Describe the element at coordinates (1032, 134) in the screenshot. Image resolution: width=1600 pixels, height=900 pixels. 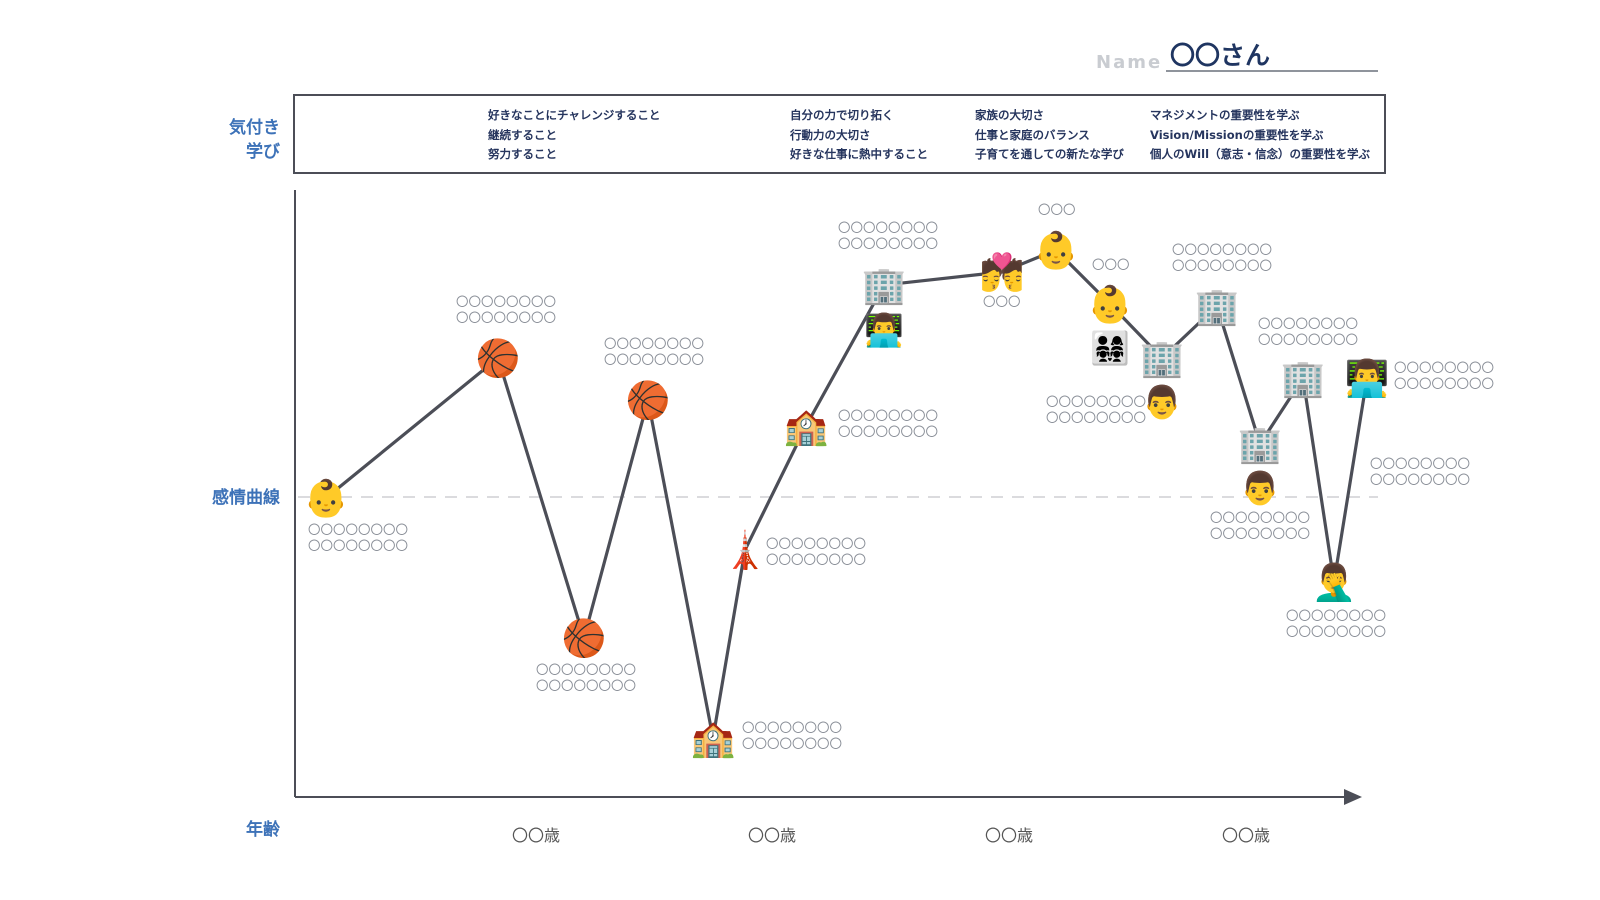
I see `insight-line: 仕事と家庭のバランス` at that location.